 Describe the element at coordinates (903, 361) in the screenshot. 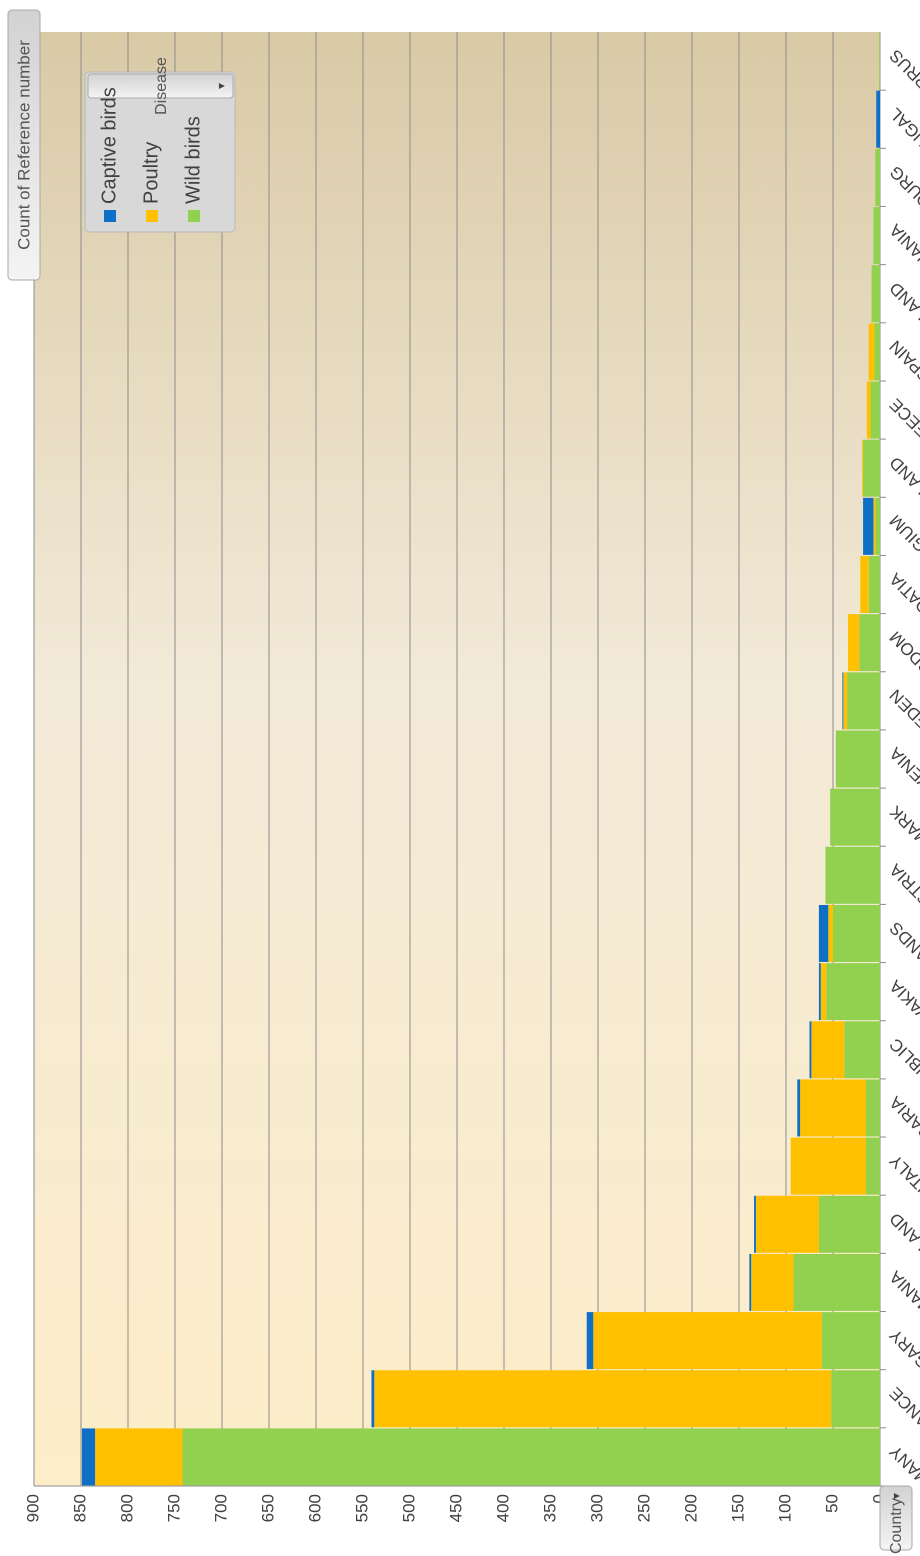

I see `x-tick-label: SPAIN` at that location.